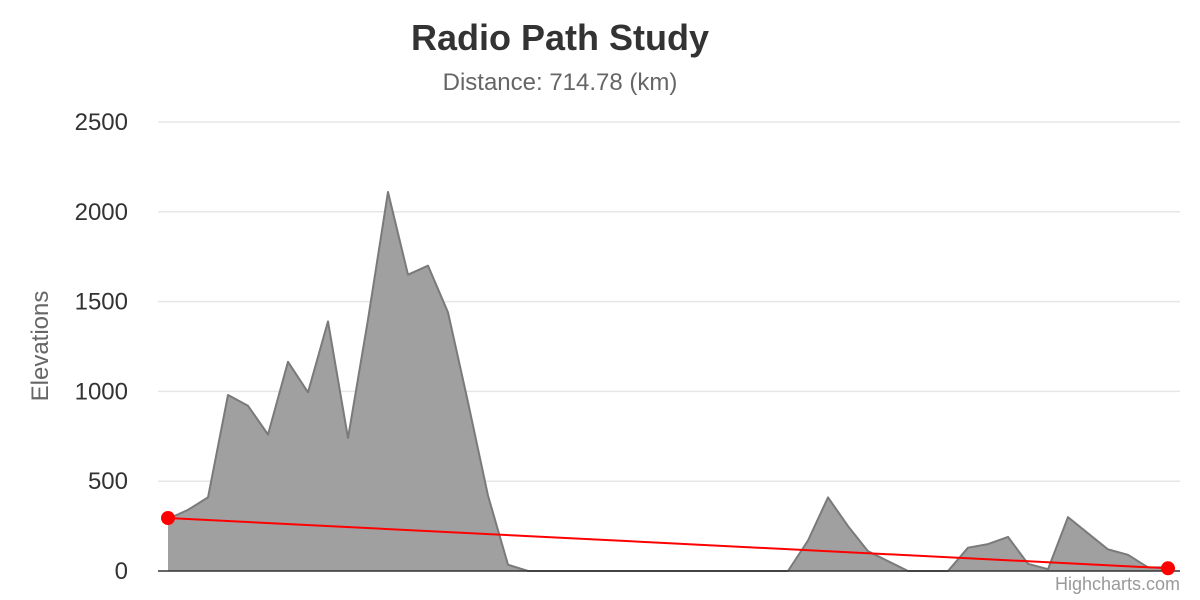 The height and width of the screenshot is (600, 1200). I want to click on chart-title: Radio Path Study, so click(560, 37).